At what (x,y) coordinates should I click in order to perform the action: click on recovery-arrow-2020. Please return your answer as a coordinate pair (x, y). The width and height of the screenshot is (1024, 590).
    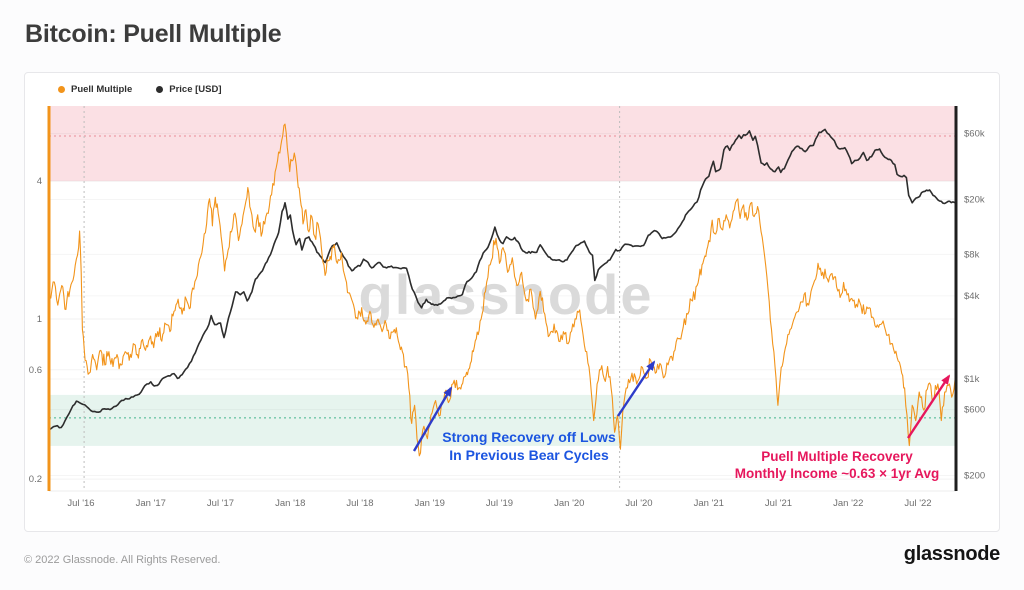
    Looking at the image, I should click on (636, 388).